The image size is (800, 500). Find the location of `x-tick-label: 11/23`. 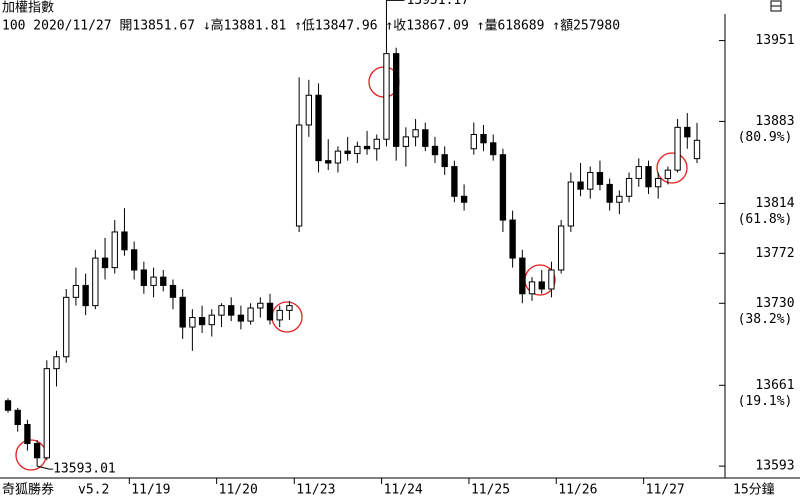

x-tick-label: 11/23 is located at coordinates (315, 490).